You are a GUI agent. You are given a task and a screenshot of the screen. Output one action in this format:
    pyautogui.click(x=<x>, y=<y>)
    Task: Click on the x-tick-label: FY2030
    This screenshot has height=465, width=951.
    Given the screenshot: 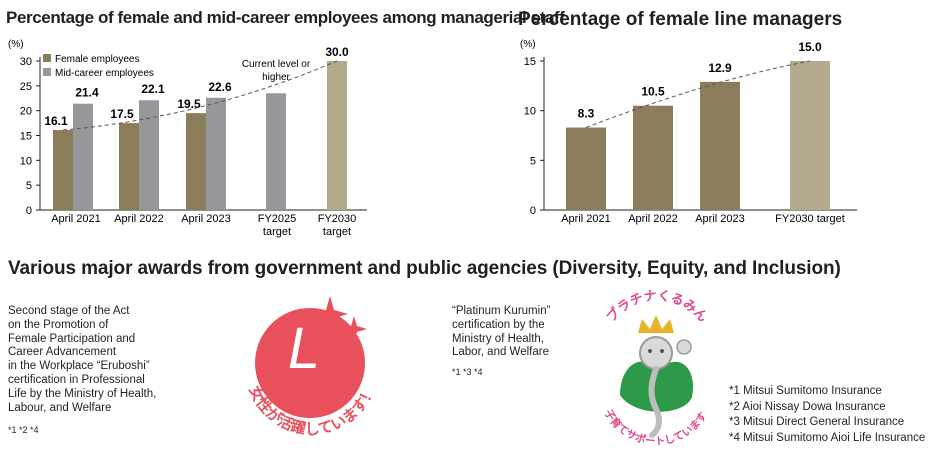 What is the action you would take?
    pyautogui.click(x=337, y=219)
    